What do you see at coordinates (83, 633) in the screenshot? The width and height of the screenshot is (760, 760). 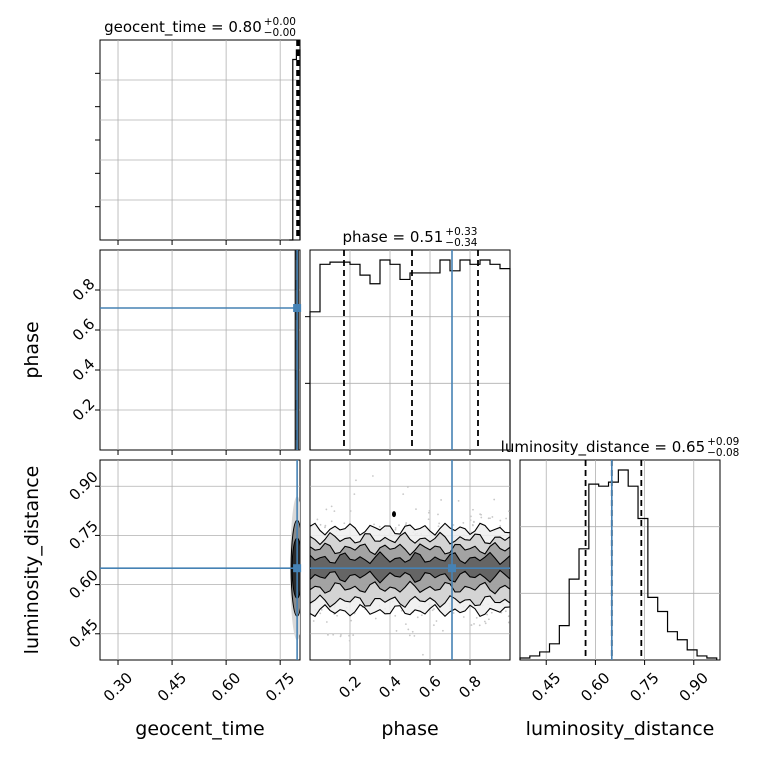 I see `geocent-dist-ytick-label-0: 0.45` at bounding box center [83, 633].